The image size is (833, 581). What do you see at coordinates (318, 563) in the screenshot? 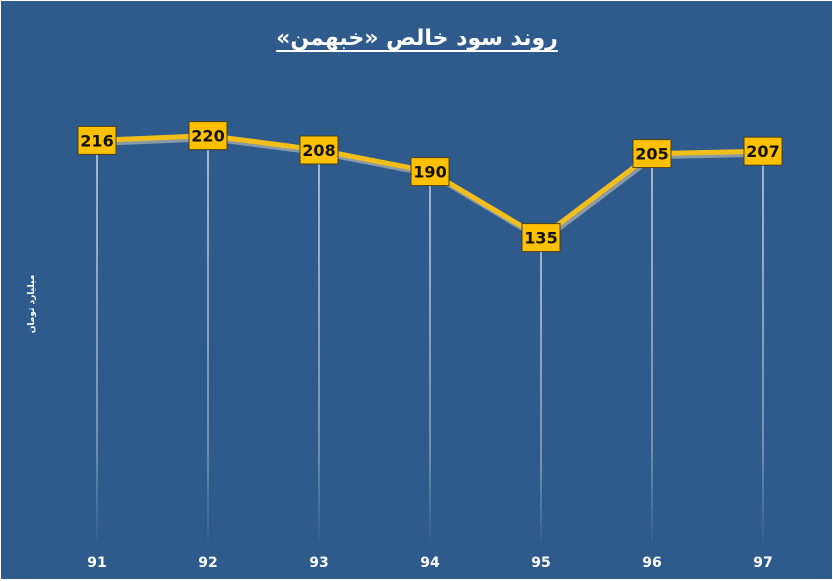
I see `x-tick-label: 93` at bounding box center [318, 563].